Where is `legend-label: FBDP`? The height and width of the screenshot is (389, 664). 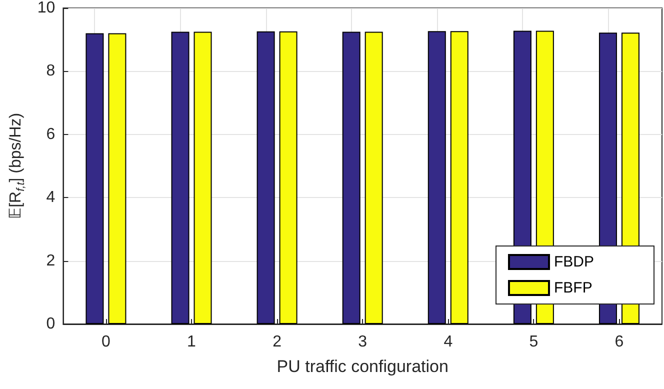 legend-label: FBDP is located at coordinates (574, 262).